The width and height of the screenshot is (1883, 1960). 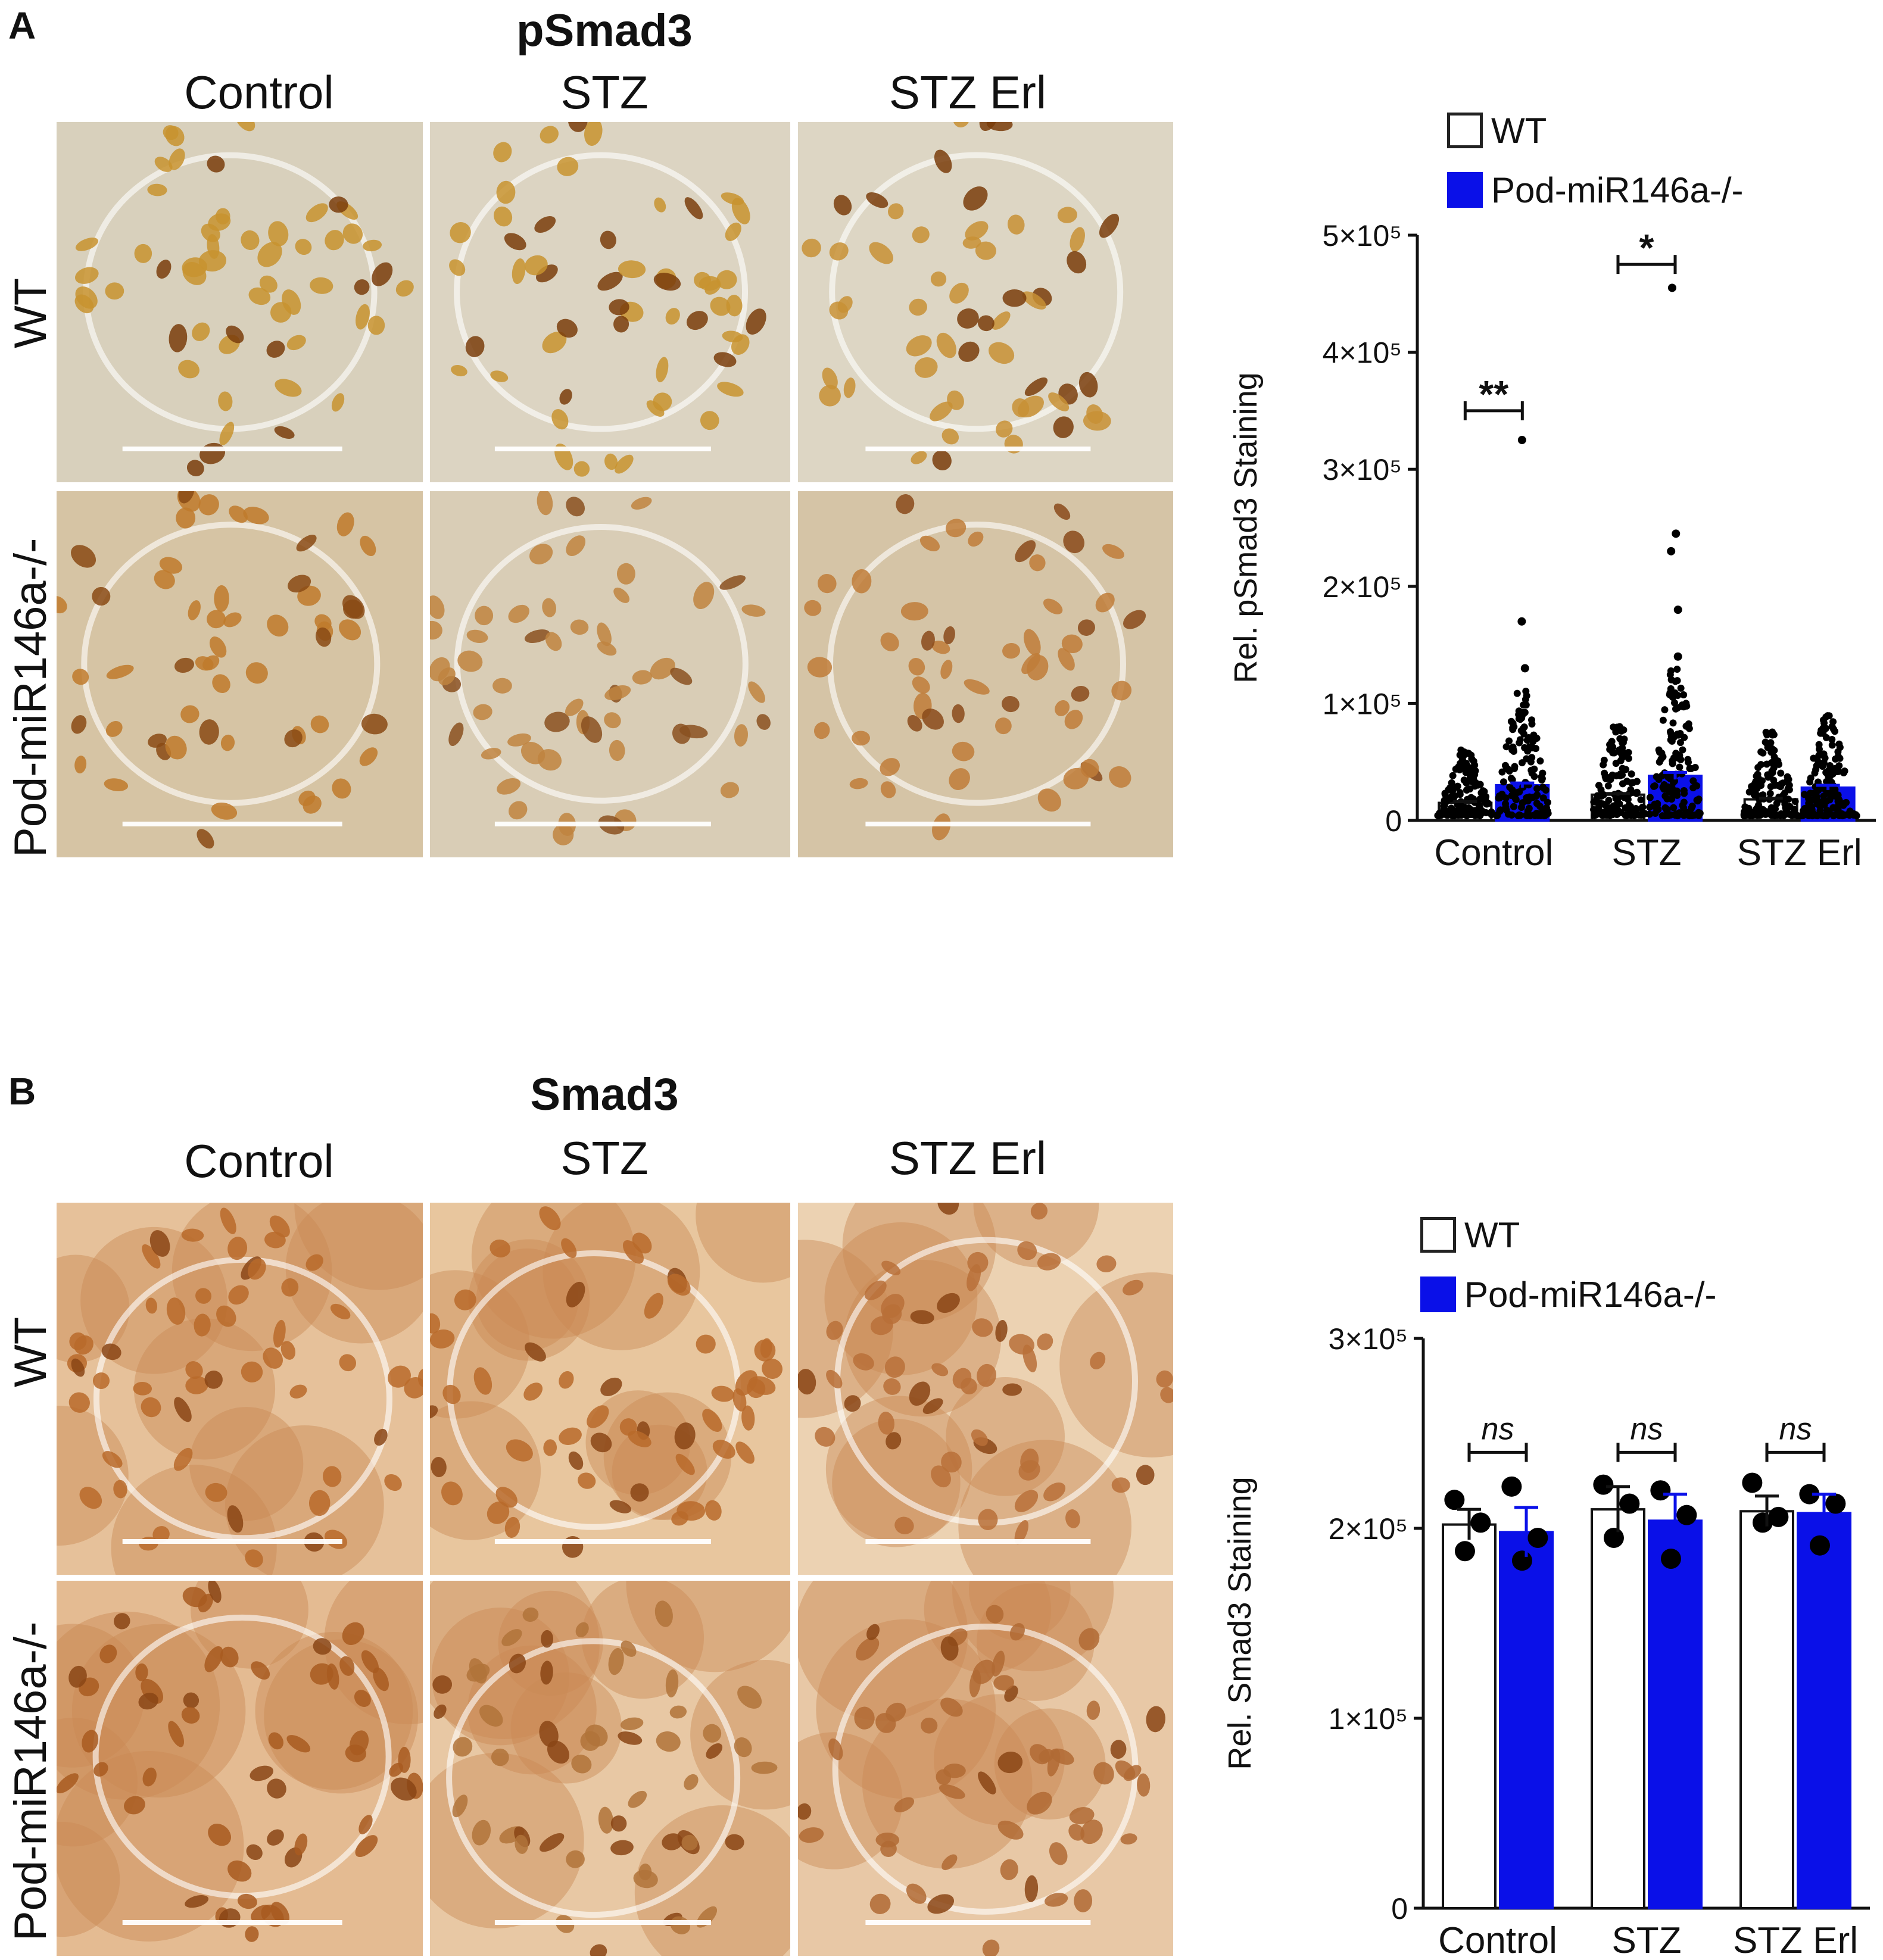 I want to click on y-tick-label: 0, so click(x=1393, y=821).